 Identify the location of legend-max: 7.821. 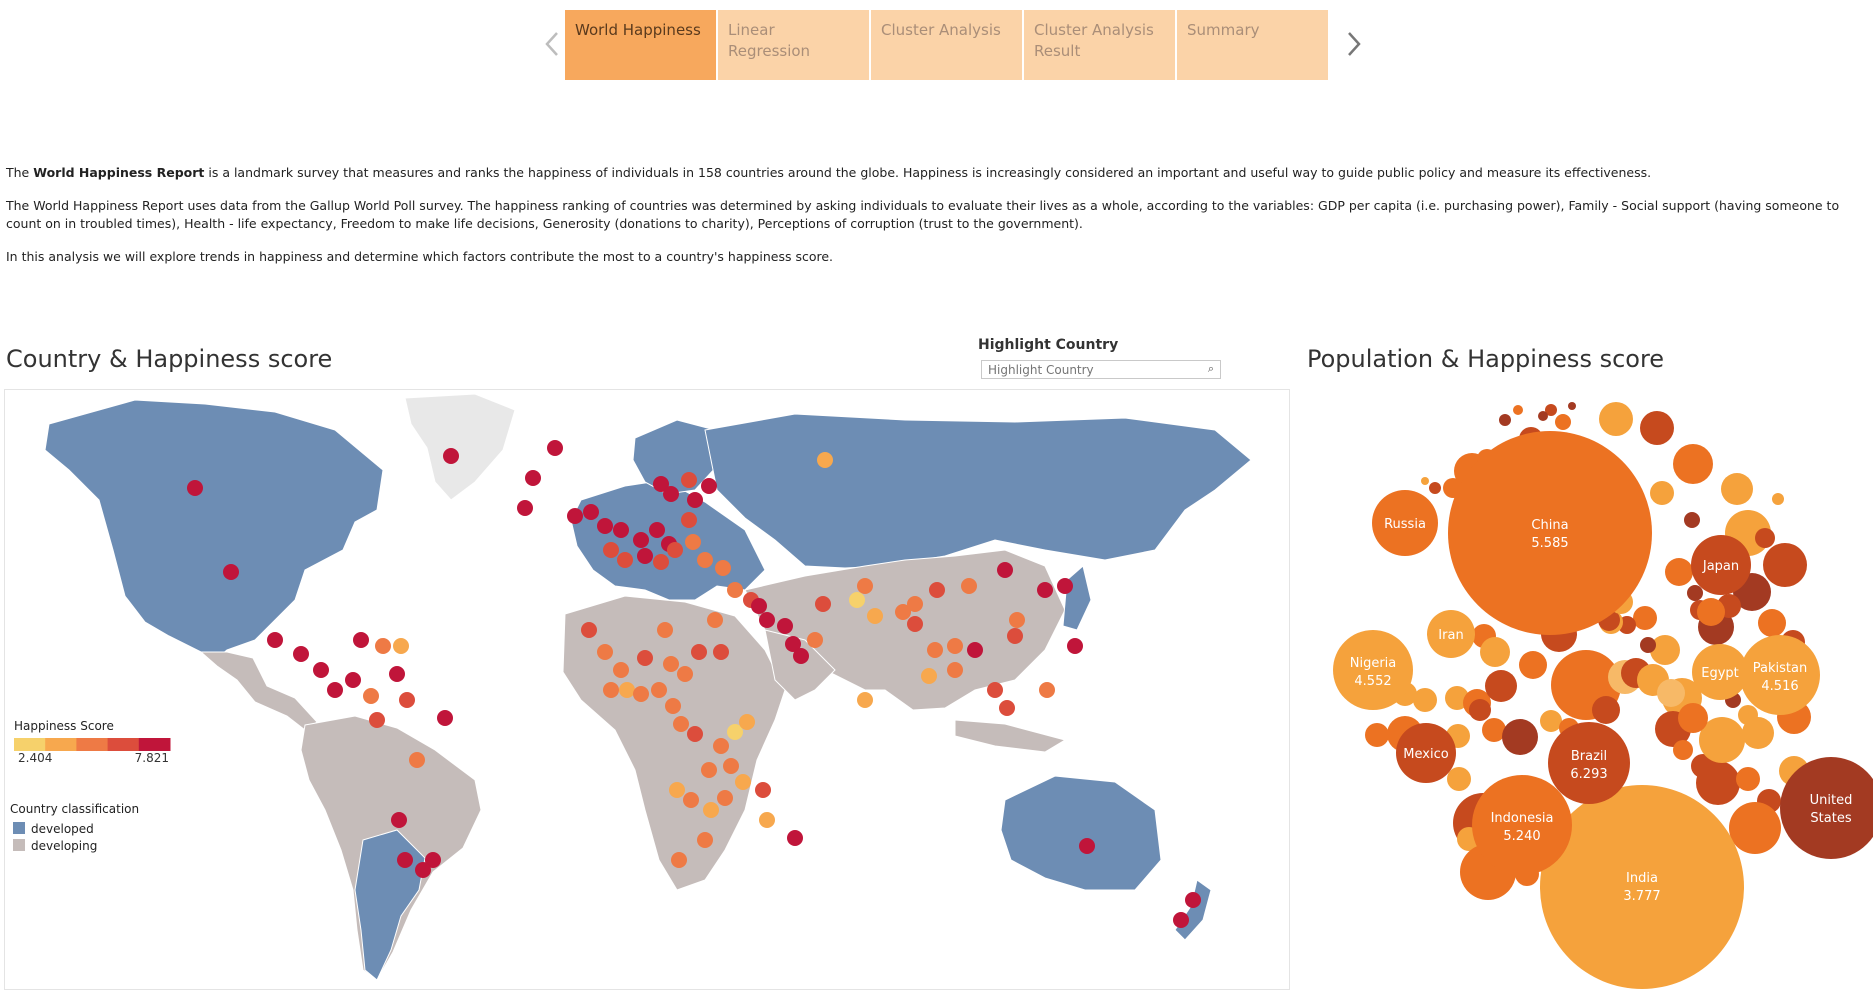
(152, 758).